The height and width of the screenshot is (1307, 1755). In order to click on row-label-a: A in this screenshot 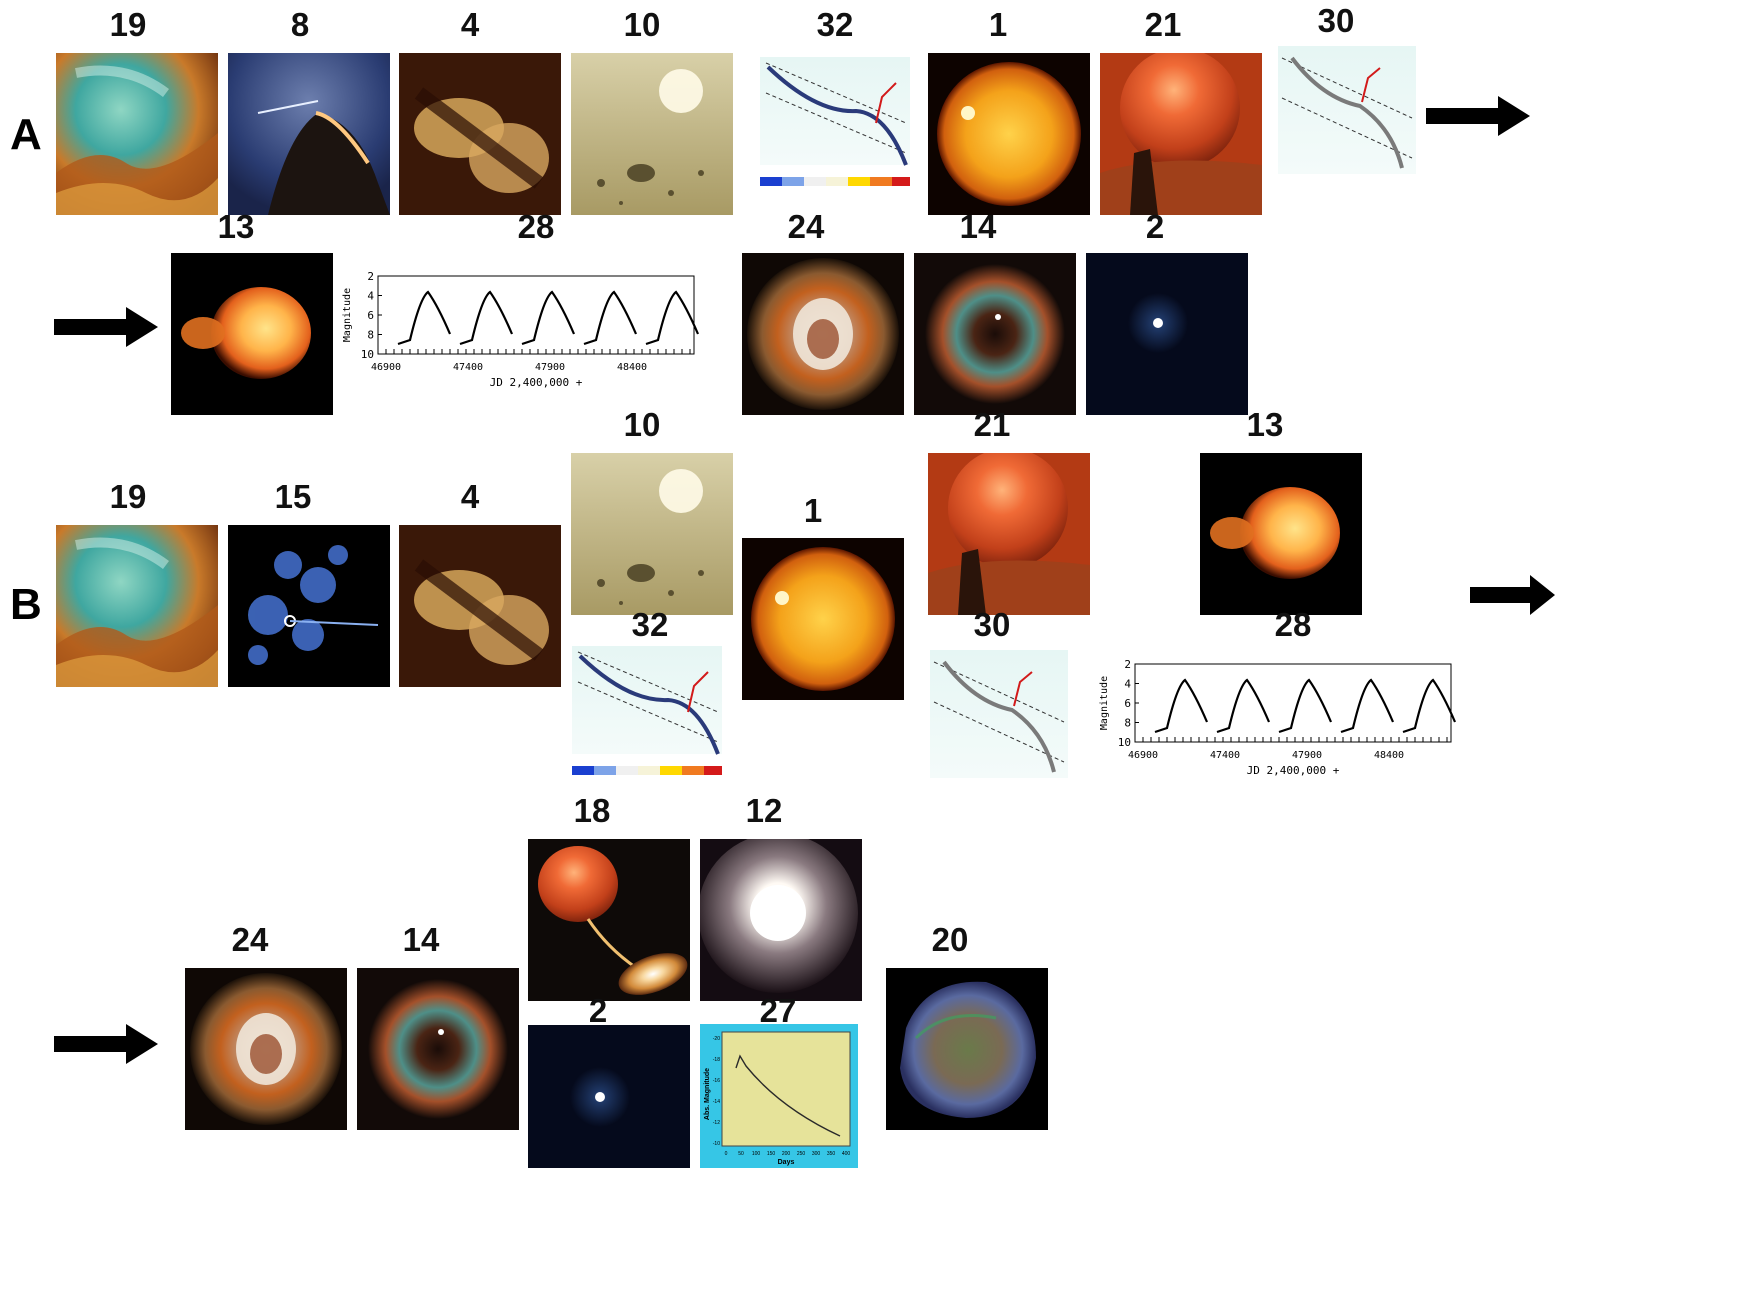, I will do `click(26, 134)`.